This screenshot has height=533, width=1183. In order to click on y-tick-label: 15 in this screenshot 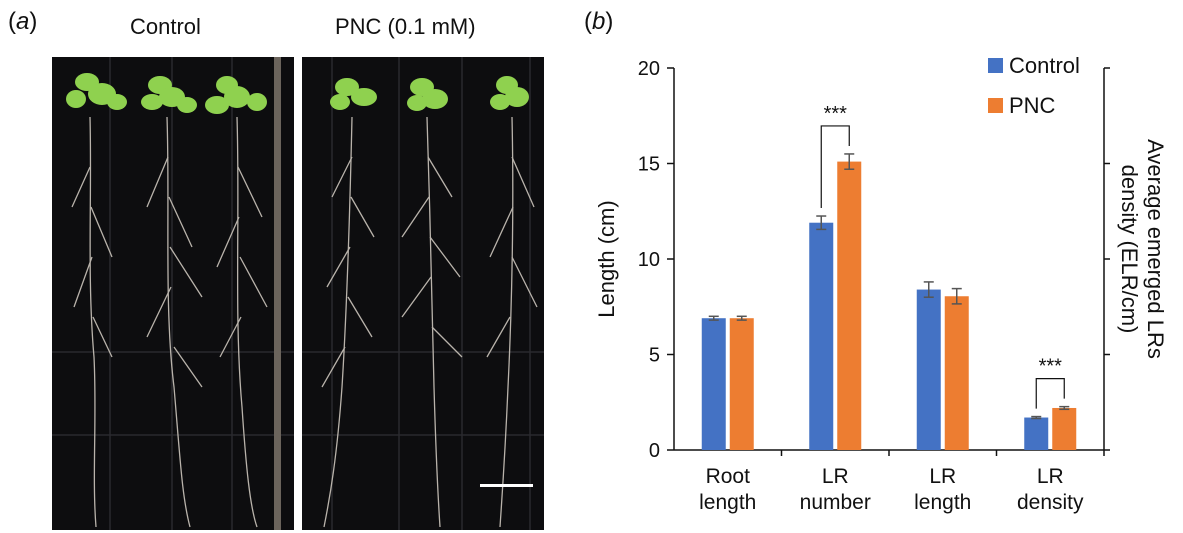, I will do `click(649, 165)`.